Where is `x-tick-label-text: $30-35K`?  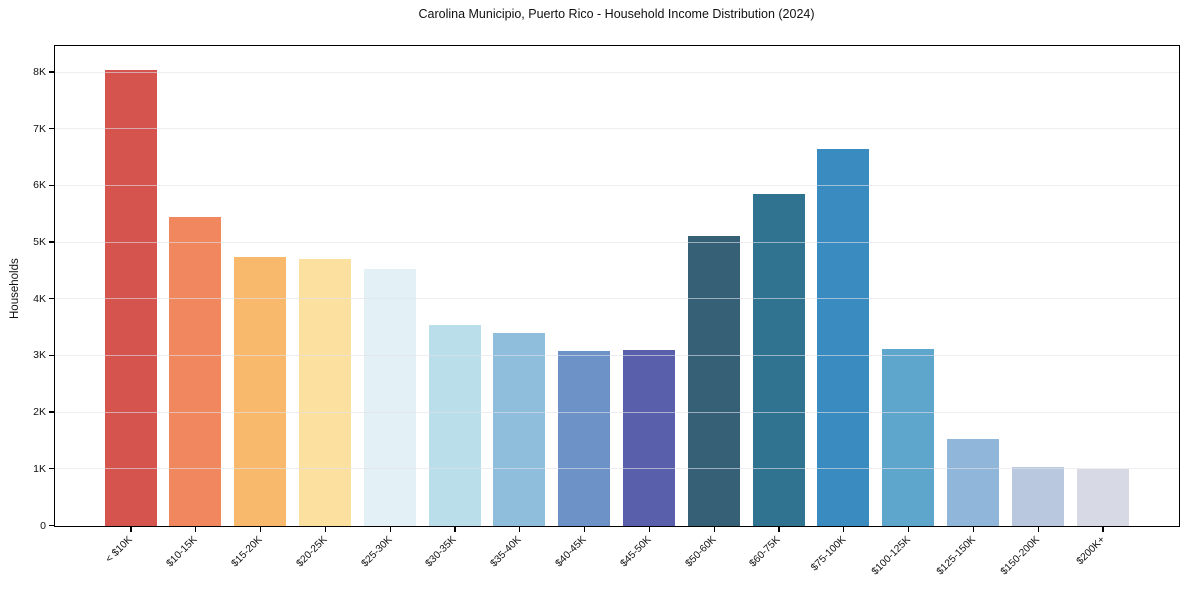
x-tick-label-text: $30-35K is located at coordinates (442, 552).